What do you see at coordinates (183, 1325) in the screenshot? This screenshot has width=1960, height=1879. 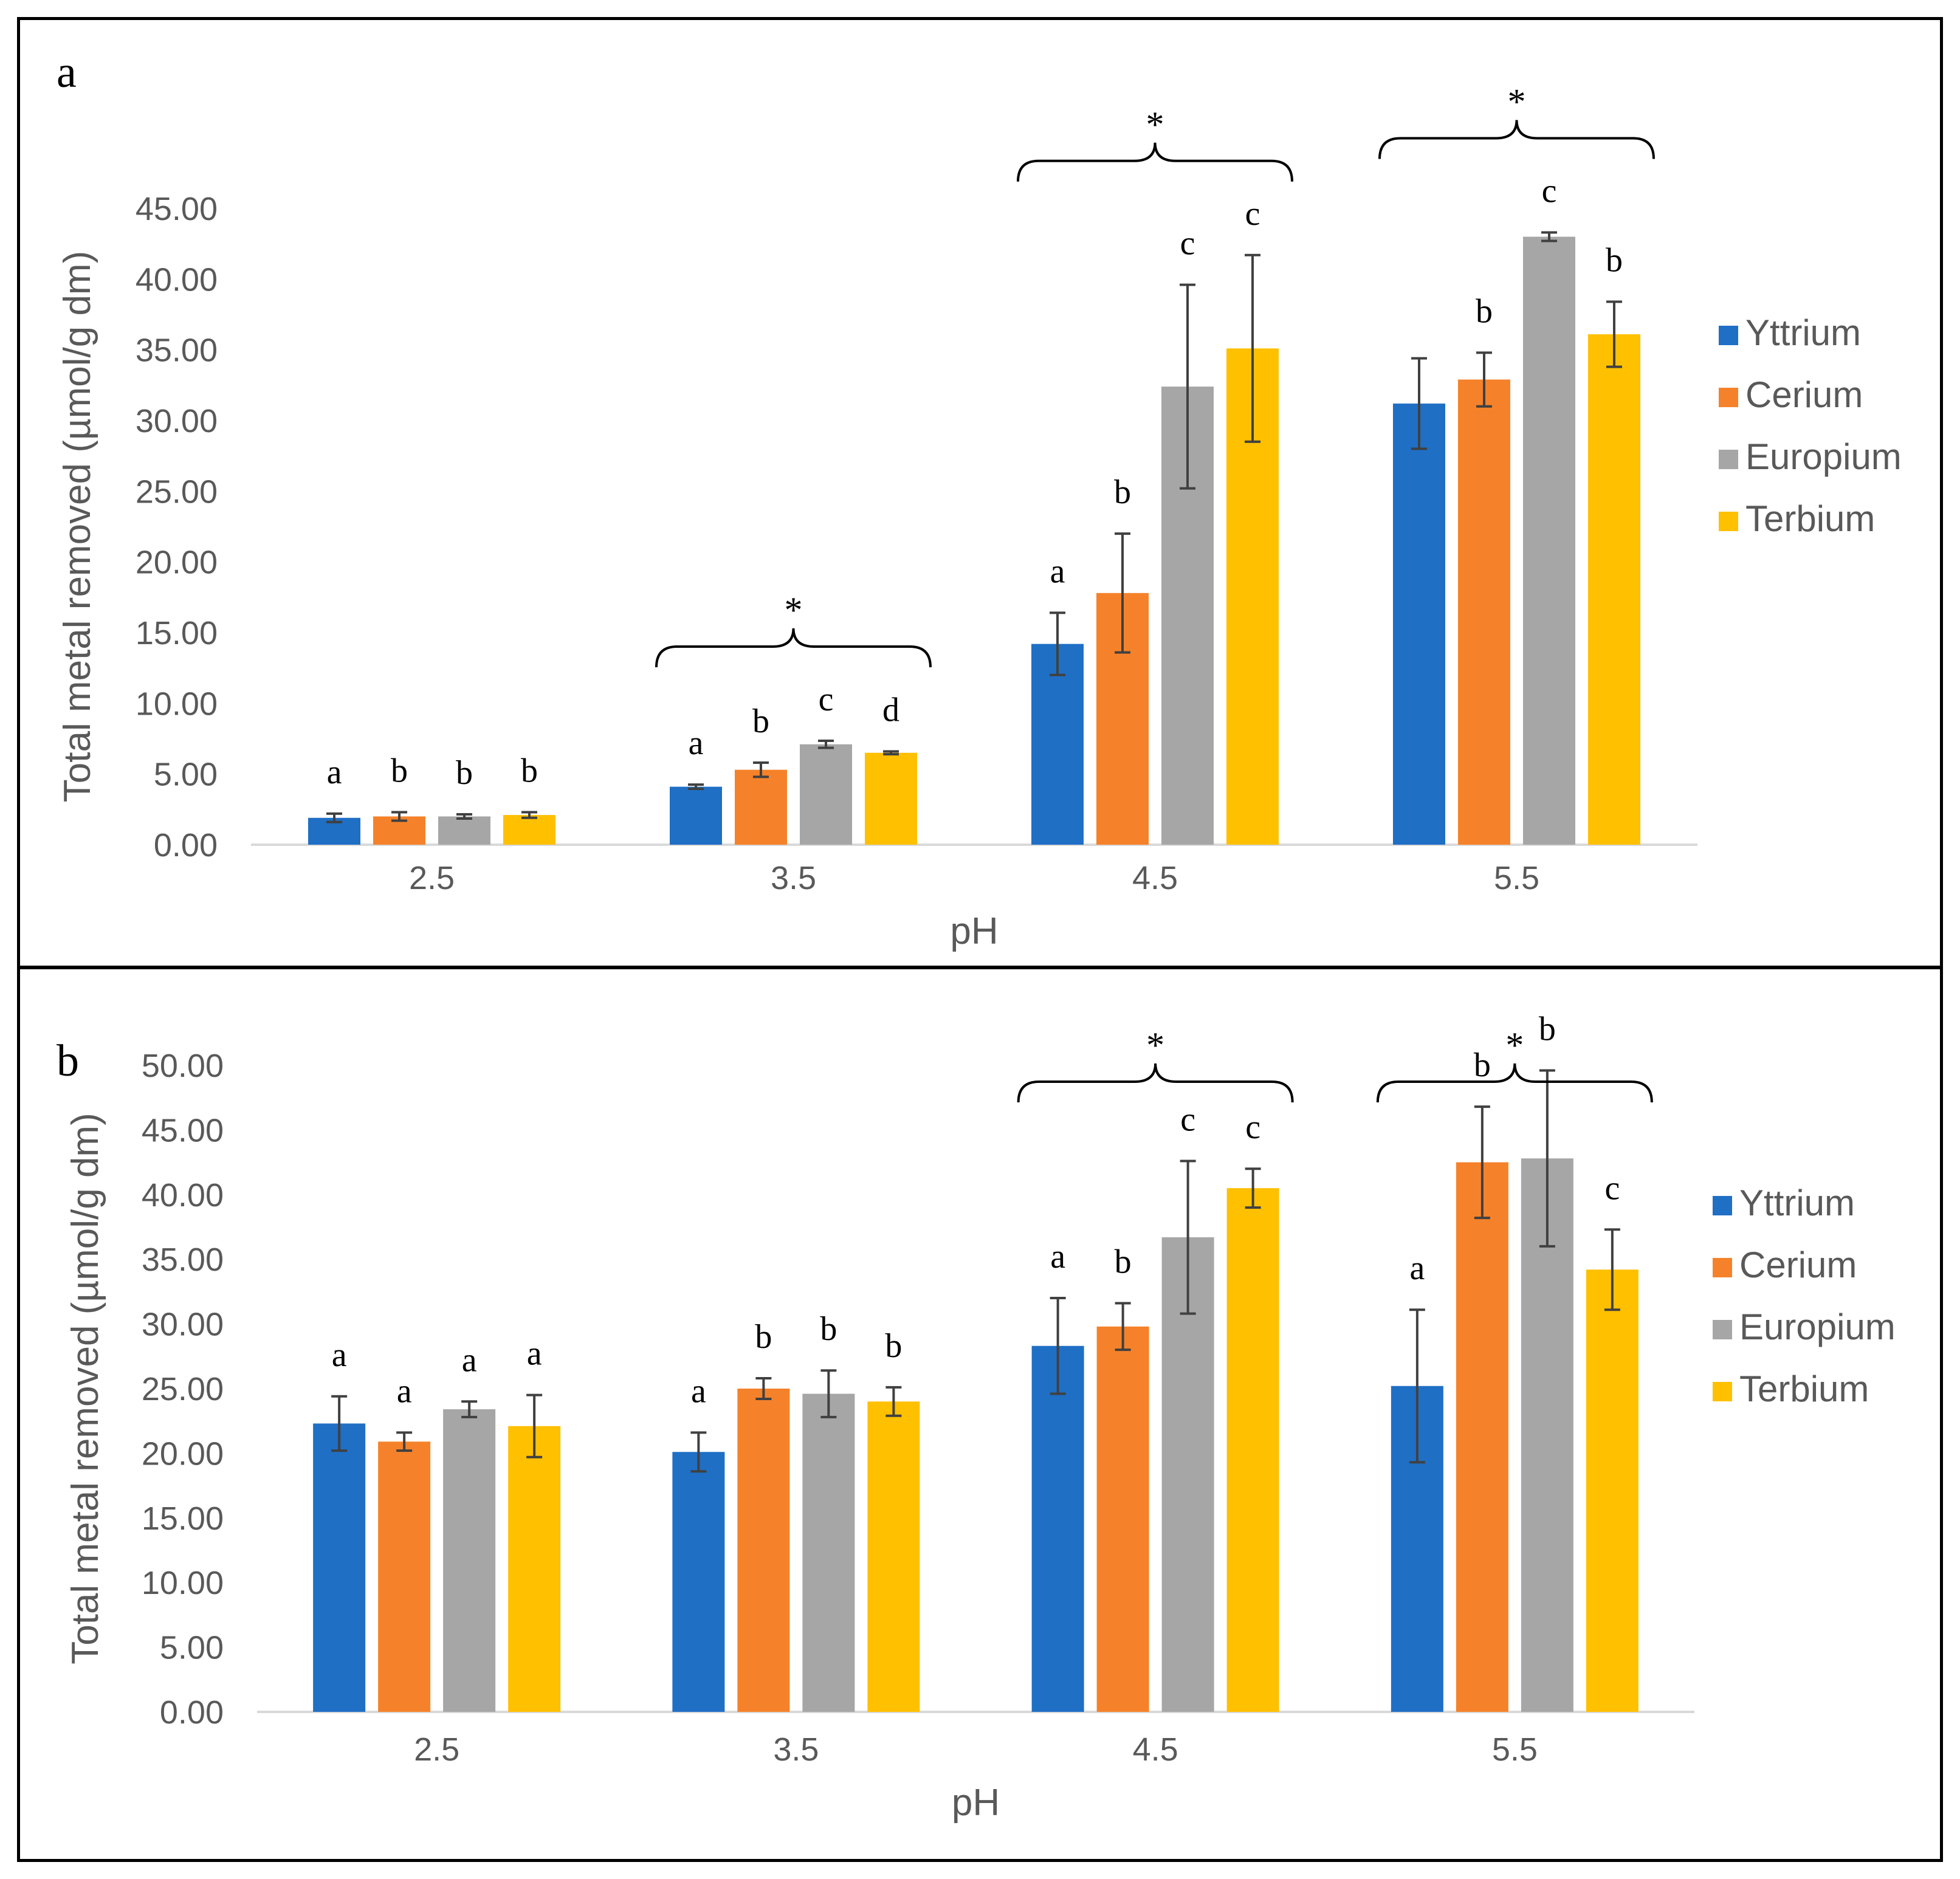 I see `y-tick-label: 30.00` at bounding box center [183, 1325].